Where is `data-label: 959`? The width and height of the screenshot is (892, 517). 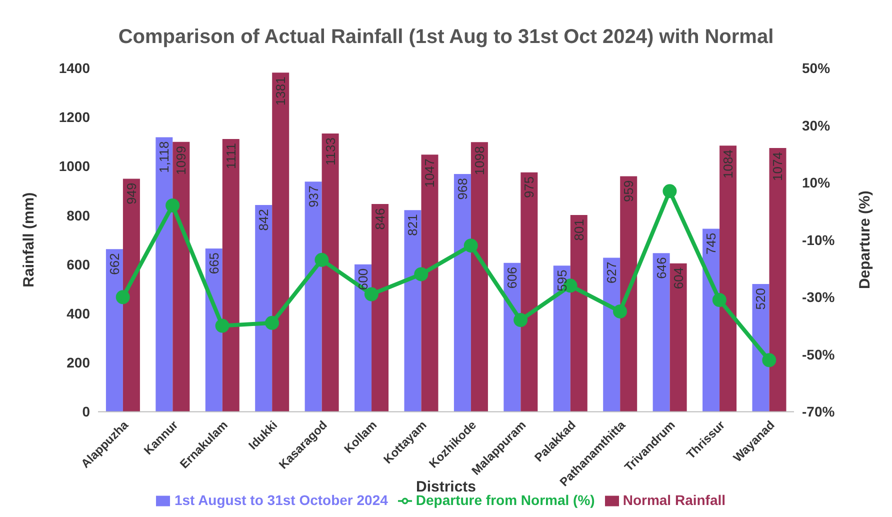 data-label: 959 is located at coordinates (628, 191).